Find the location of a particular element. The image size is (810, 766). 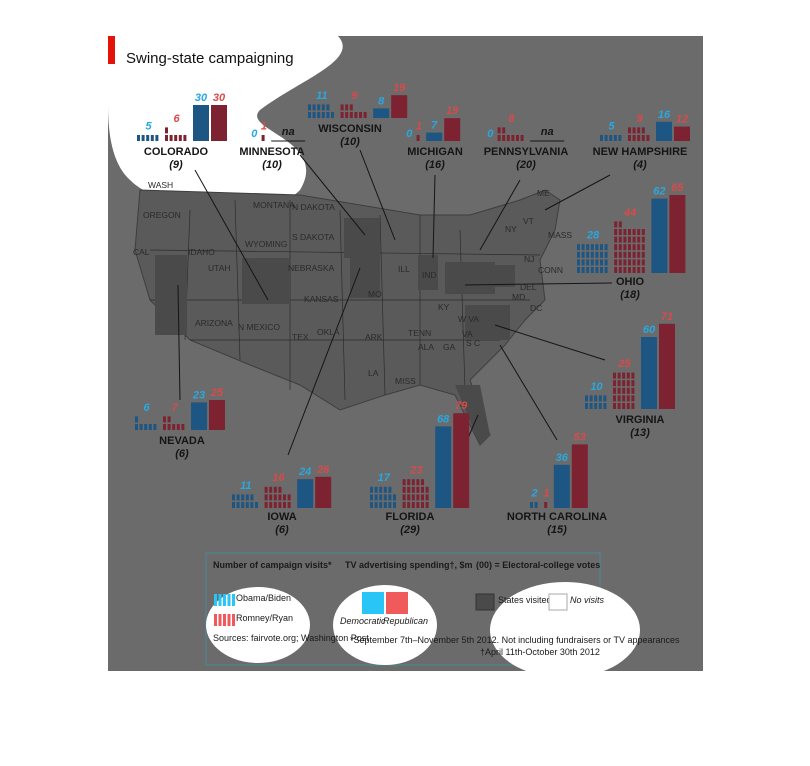

visit-count: 1 is located at coordinates (264, 126).